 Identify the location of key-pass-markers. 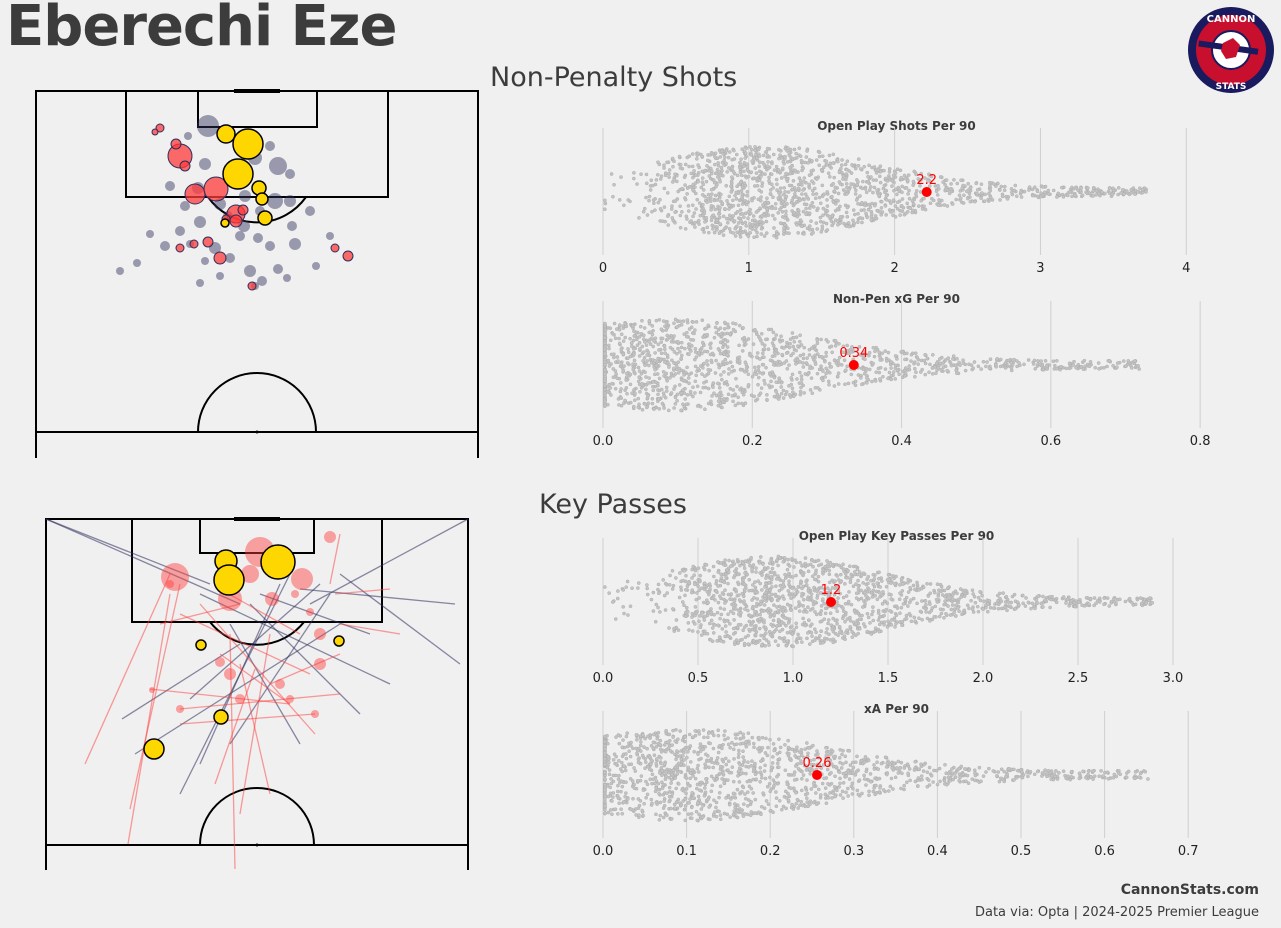
(244, 645).